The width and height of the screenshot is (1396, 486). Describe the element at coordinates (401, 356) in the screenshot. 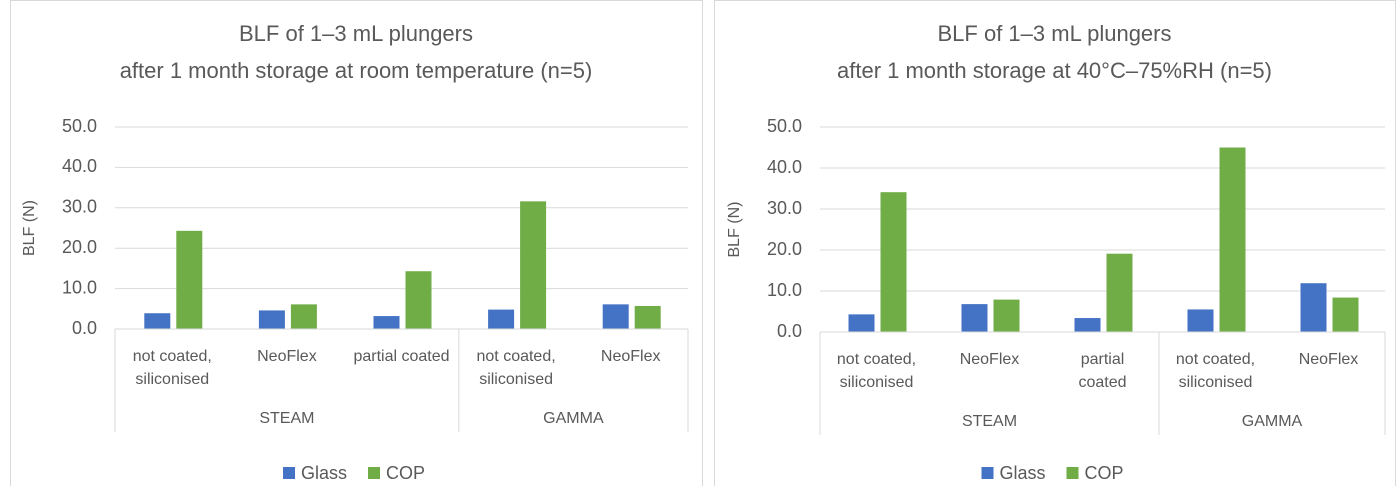

I see `x-tick-label: partial coated` at that location.